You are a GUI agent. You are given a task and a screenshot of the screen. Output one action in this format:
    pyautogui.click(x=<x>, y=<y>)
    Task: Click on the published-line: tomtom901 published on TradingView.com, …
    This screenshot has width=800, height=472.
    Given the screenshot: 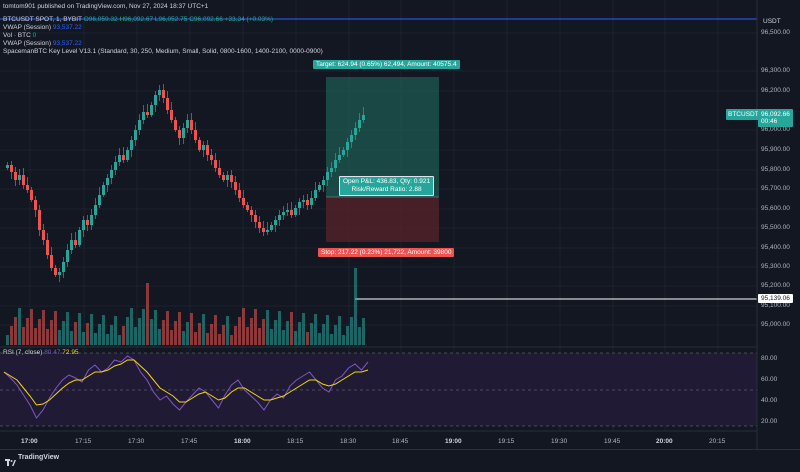 What is the action you would take?
    pyautogui.click(x=106, y=6)
    